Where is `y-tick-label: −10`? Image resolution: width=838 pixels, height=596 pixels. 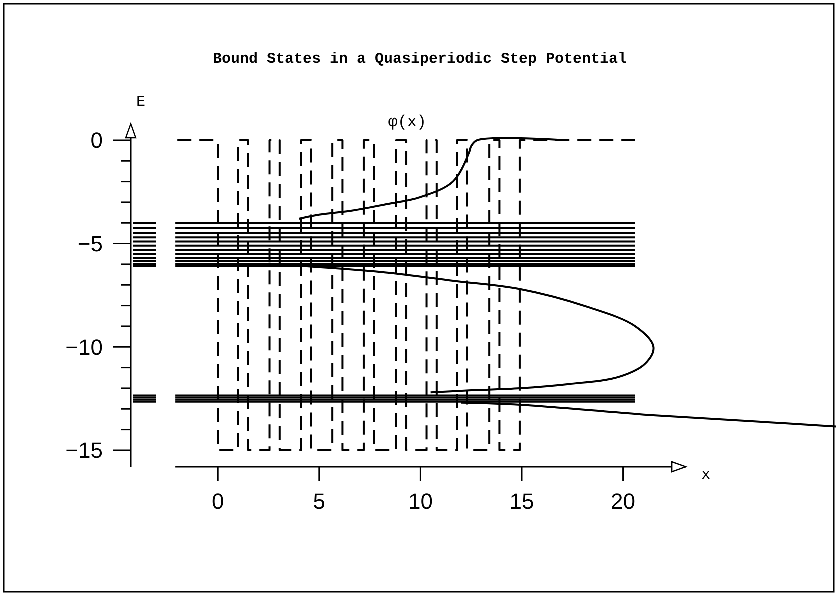
y-tick-label: −10 is located at coordinates (84, 347).